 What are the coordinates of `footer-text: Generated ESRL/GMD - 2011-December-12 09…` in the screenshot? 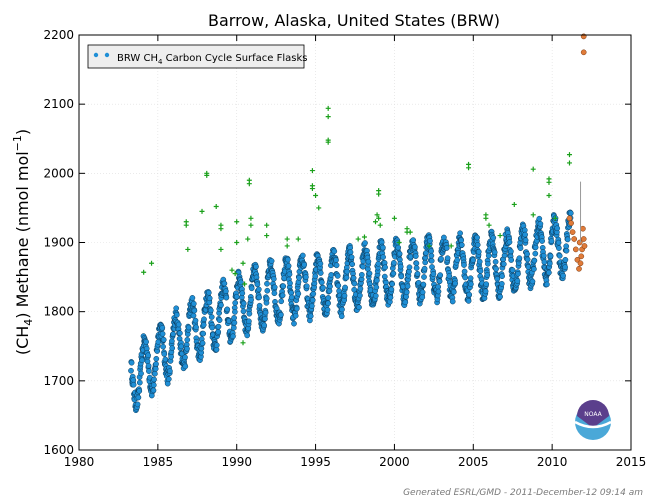 It's located at (523, 493).